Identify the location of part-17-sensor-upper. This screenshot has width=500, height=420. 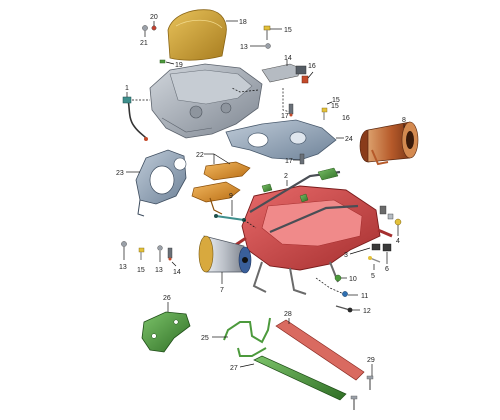
(291, 110).